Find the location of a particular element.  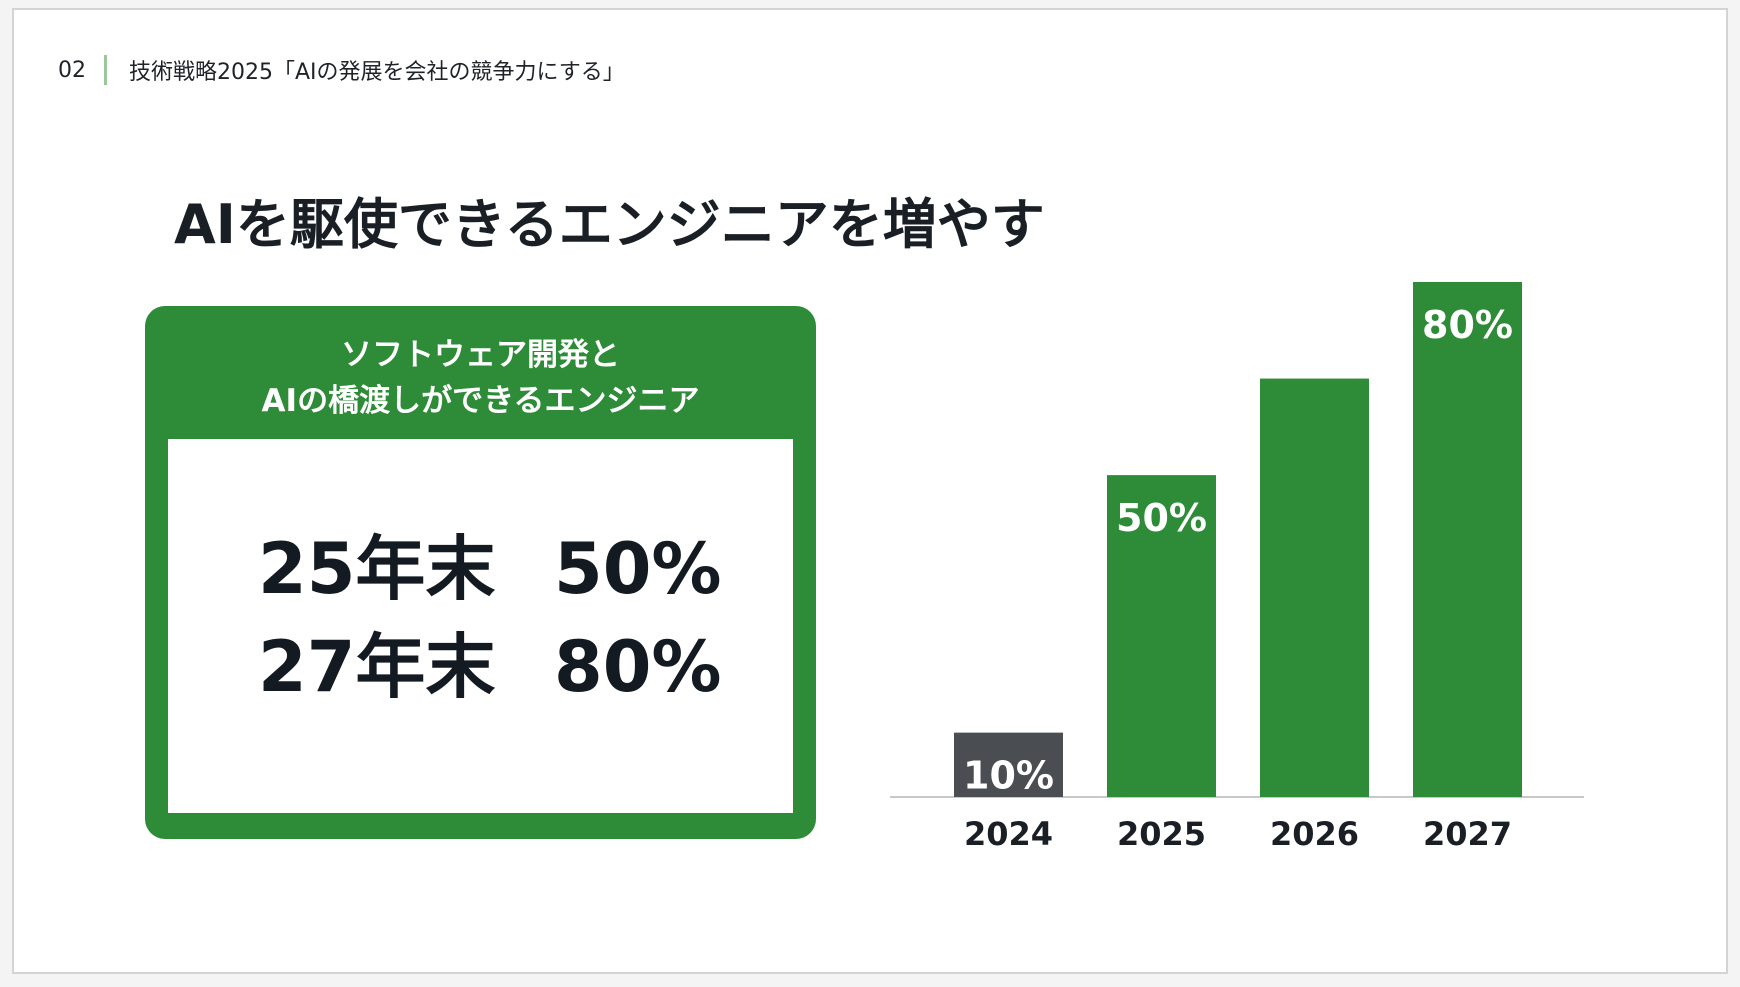

bar-2024 is located at coordinates (1008, 764).